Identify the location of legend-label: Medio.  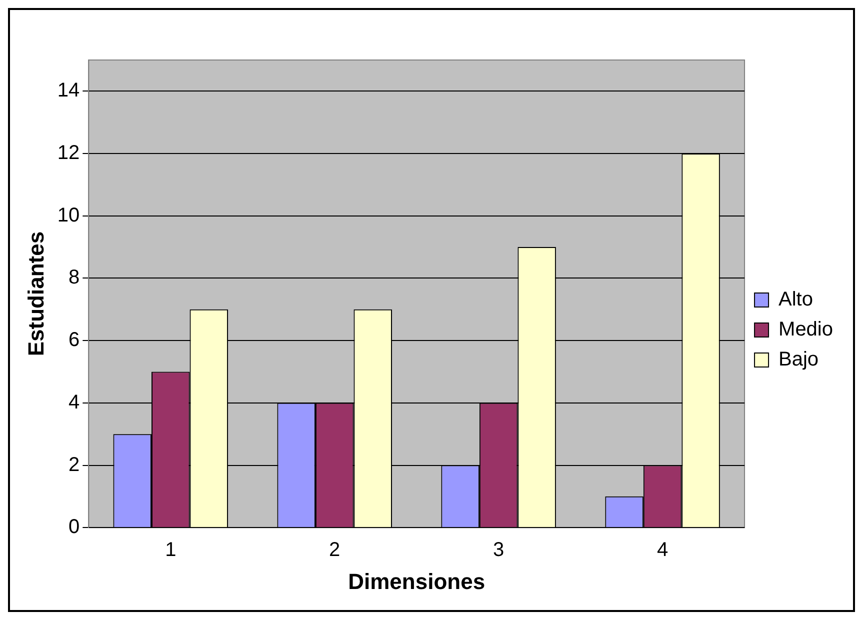
(806, 329).